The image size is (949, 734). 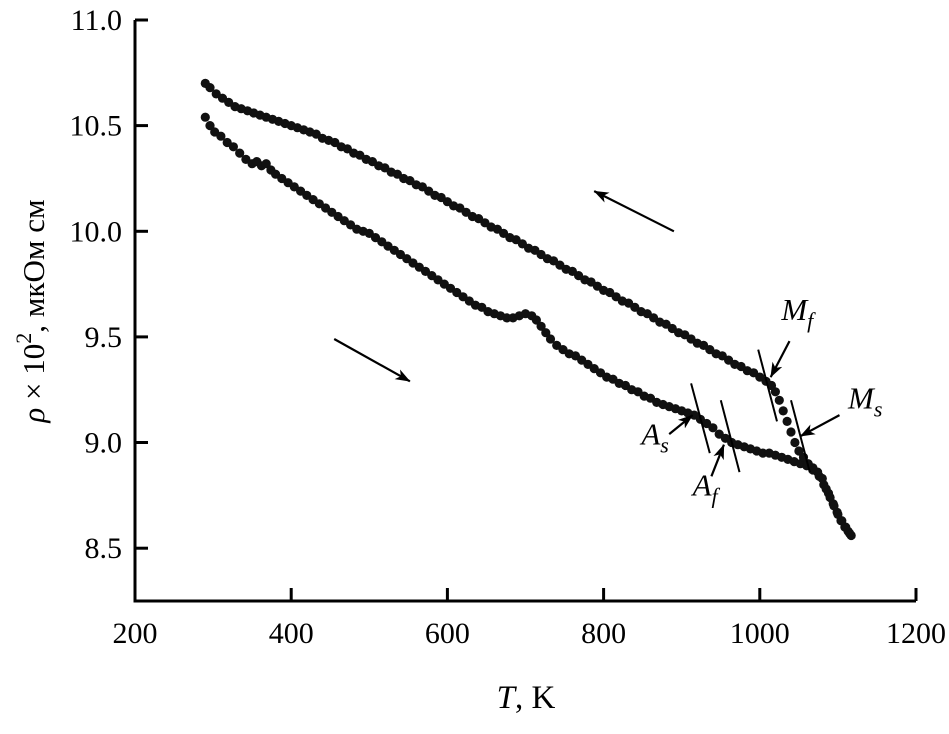 What do you see at coordinates (916, 633) in the screenshot?
I see `x-tick-label: 1200` at bounding box center [916, 633].